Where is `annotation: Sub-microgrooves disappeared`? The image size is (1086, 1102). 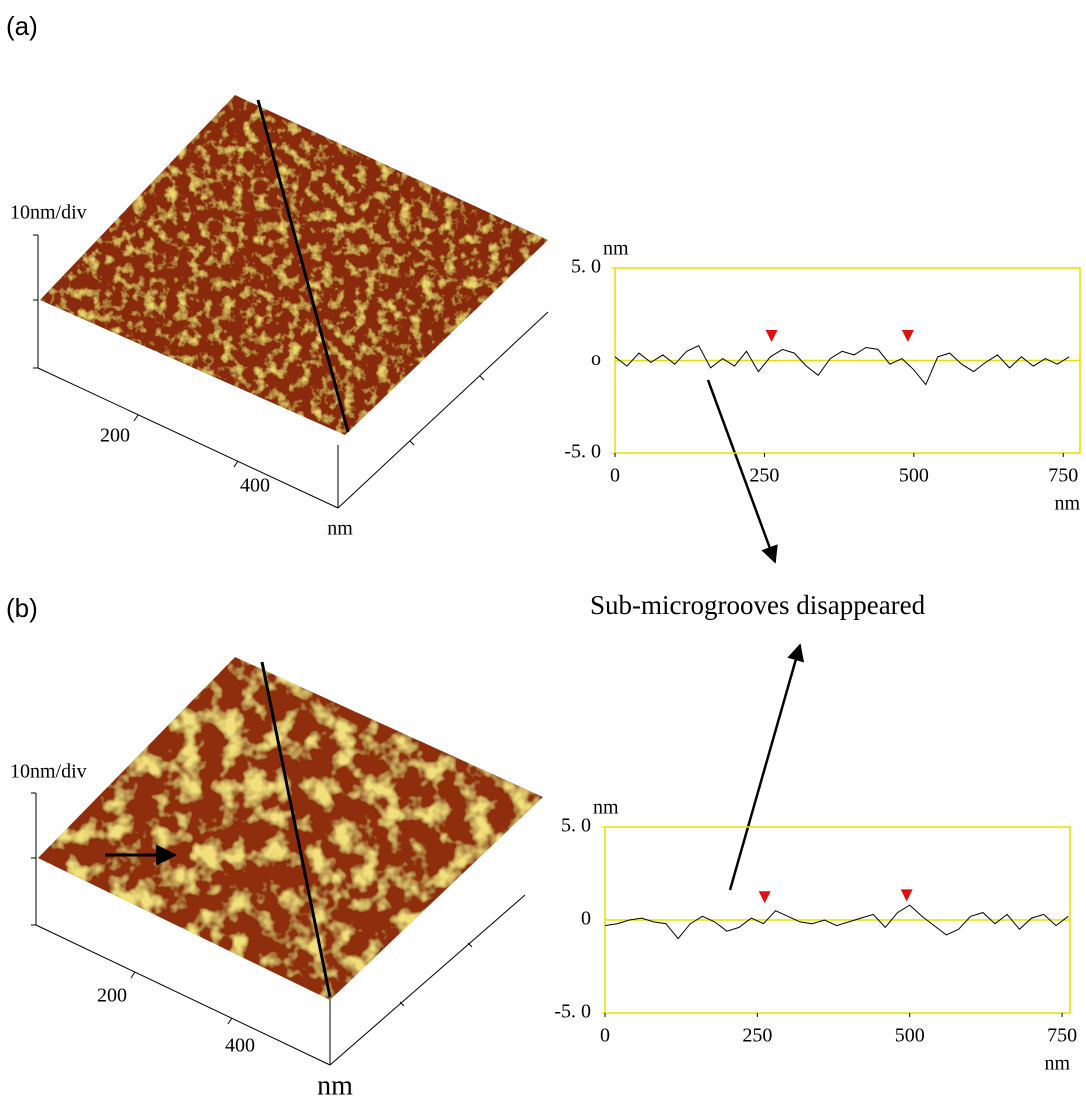 annotation: Sub-microgrooves disappeared is located at coordinates (758, 605).